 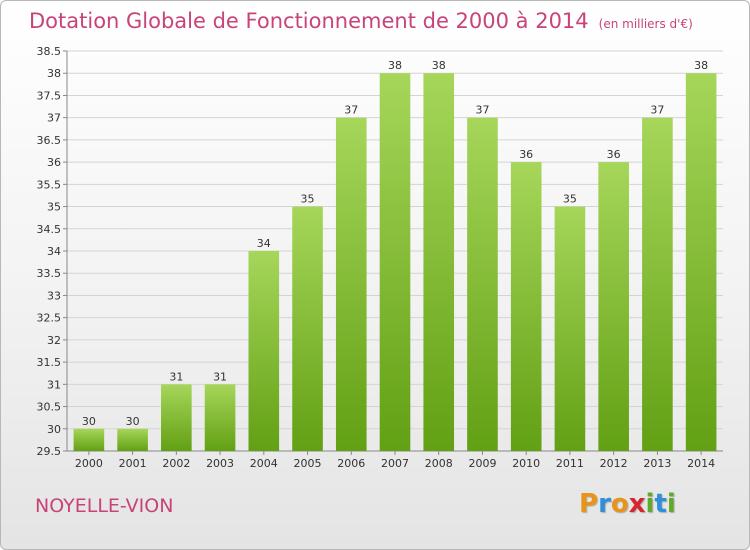 What do you see at coordinates (264, 463) in the screenshot?
I see `x-tick-label: 2004` at bounding box center [264, 463].